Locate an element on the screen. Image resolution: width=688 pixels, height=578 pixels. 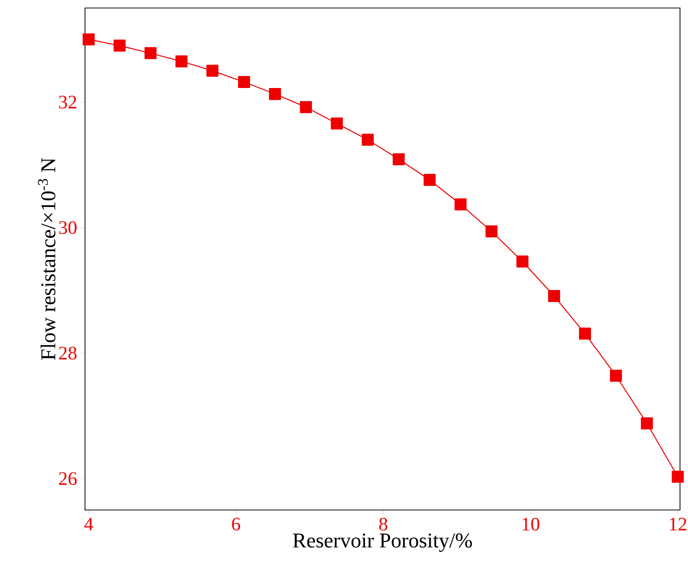
x-tick-label: 12 is located at coordinates (678, 524).